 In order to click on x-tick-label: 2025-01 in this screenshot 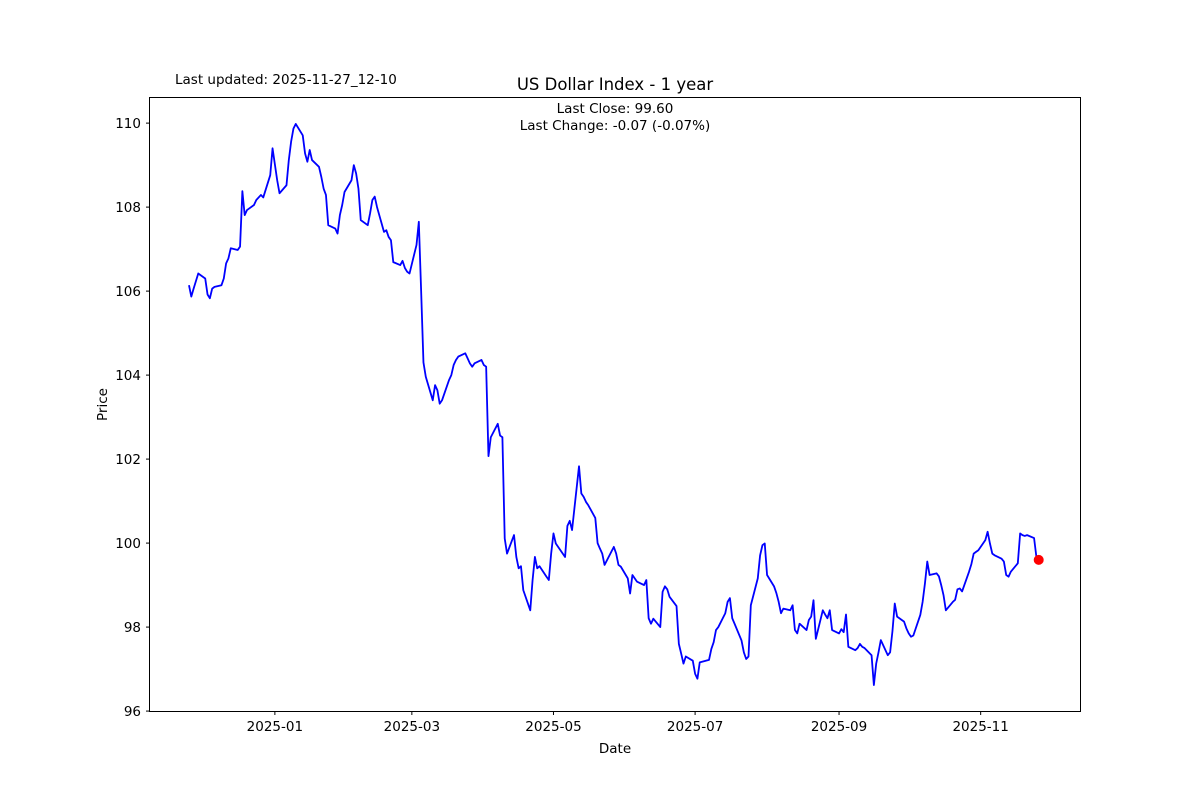, I will do `click(275, 727)`.